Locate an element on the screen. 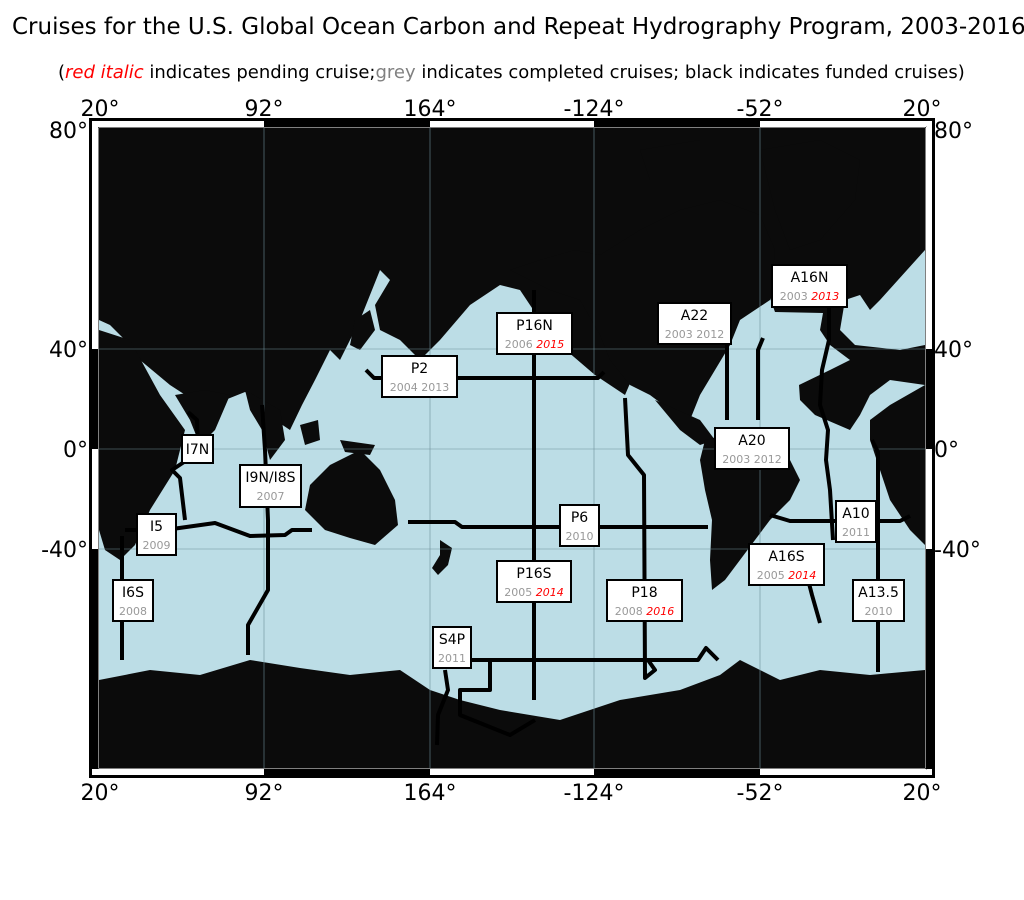 This screenshot has width=1024, height=900. tick-top-1: 92° is located at coordinates (264, 109).